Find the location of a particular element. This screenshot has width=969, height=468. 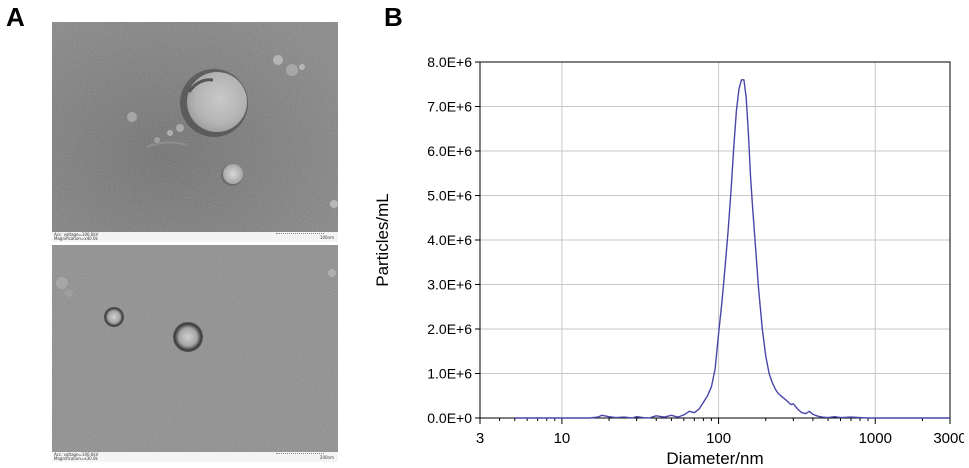

panel-a-label: A is located at coordinates (15, 17).